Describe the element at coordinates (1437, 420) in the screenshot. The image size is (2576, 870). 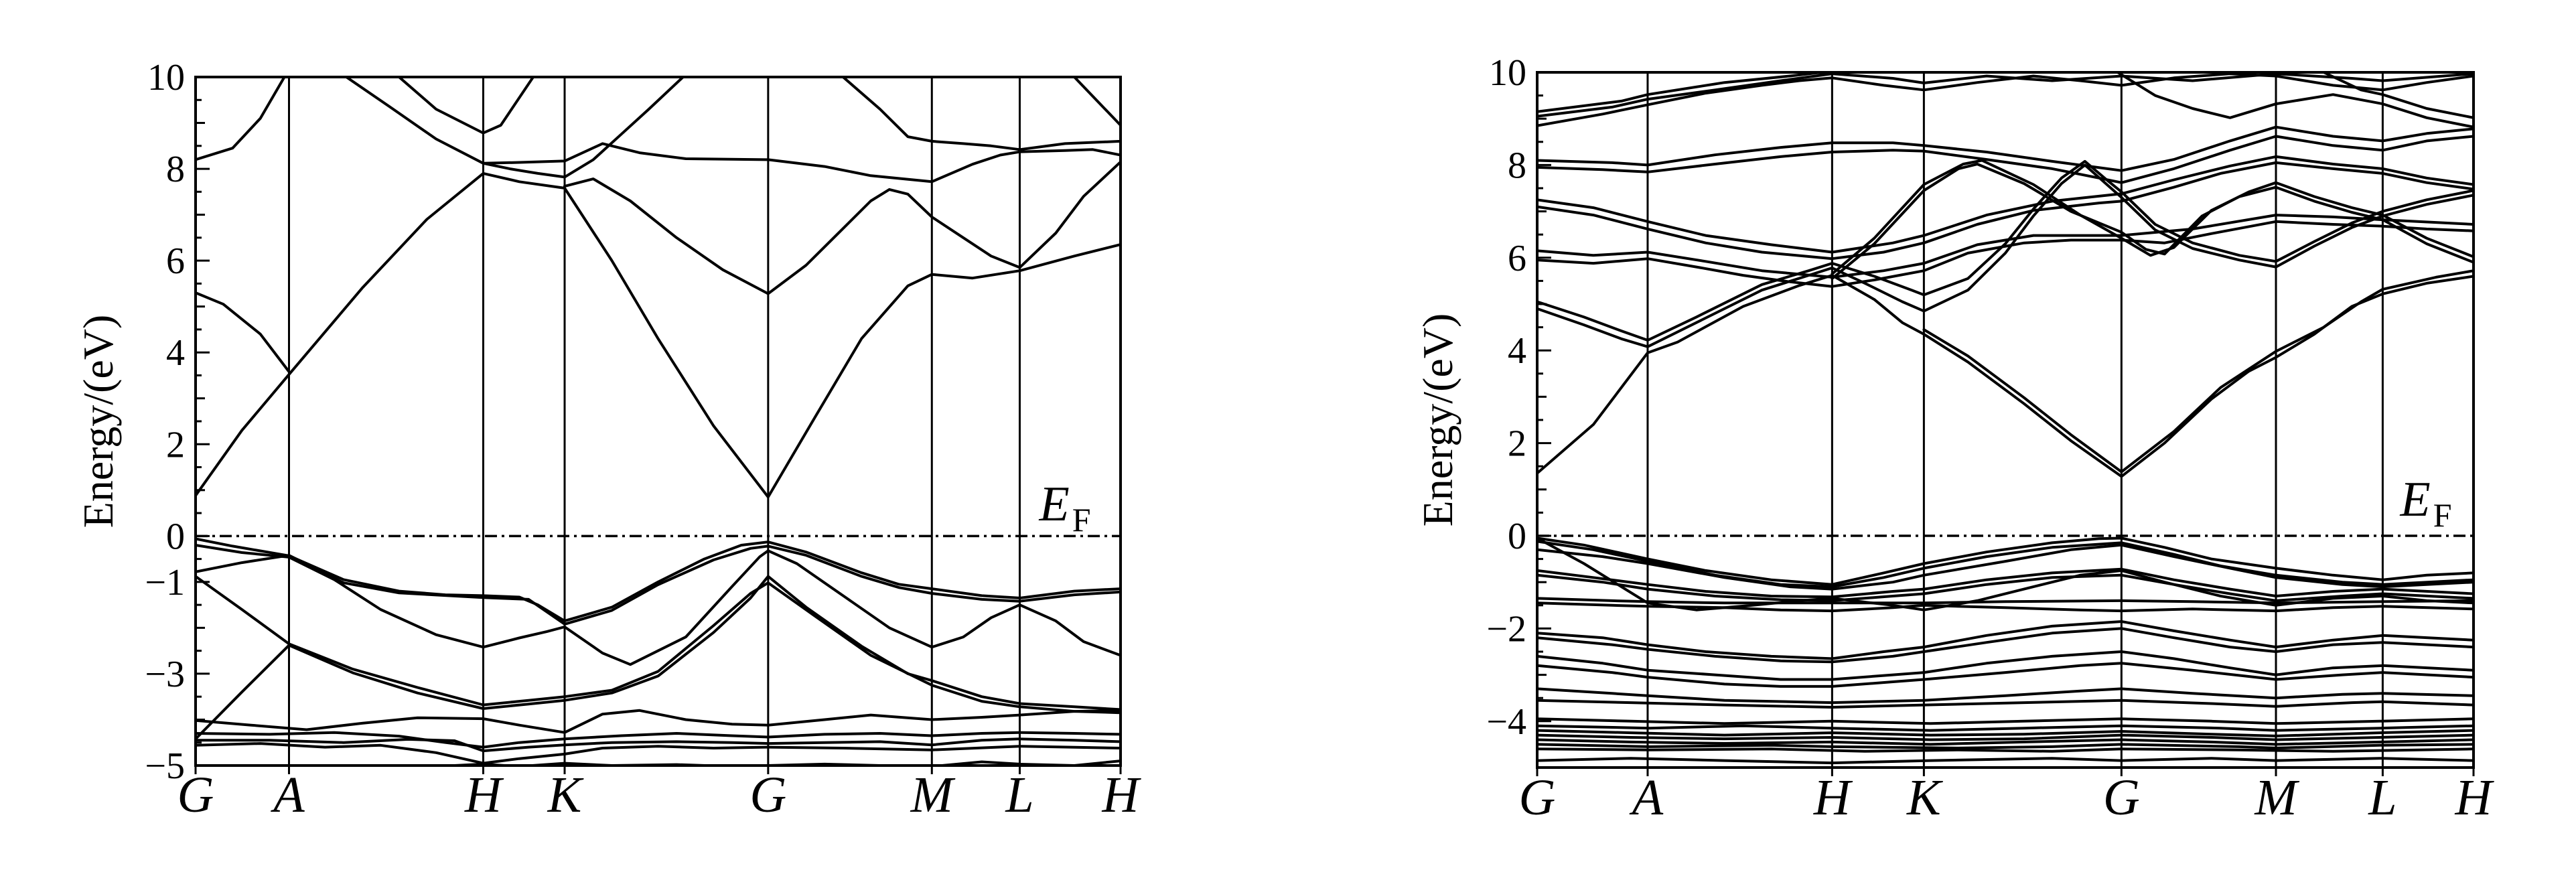
I see `right-y-axis-title: Energy/(eV)` at that location.